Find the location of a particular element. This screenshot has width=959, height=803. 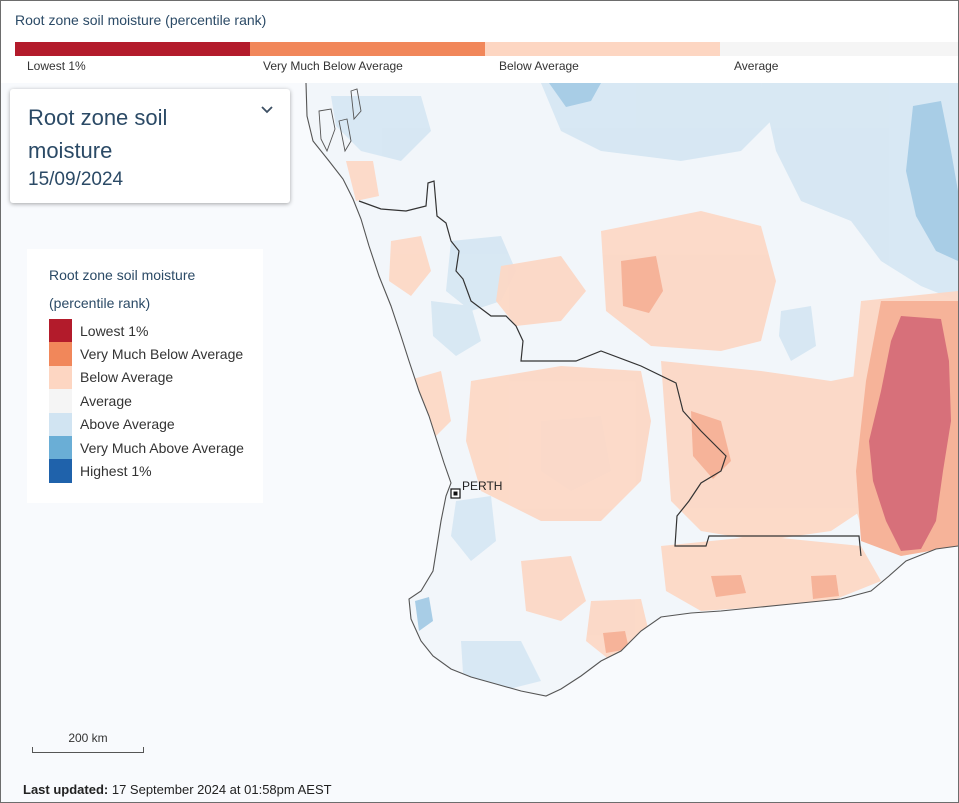

legend-item: Very Much Below Average is located at coordinates (146, 354).